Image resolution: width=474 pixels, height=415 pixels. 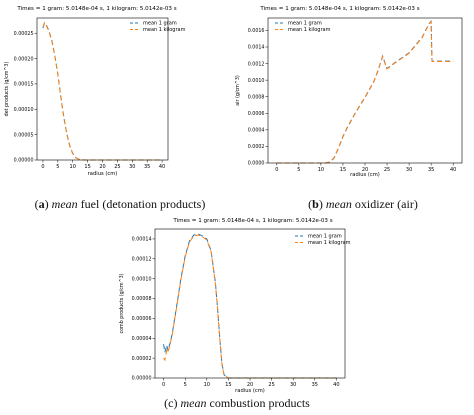 What do you see at coordinates (142, 339) in the screenshot?
I see `y-tick-label: 0.00004` at bounding box center [142, 339].